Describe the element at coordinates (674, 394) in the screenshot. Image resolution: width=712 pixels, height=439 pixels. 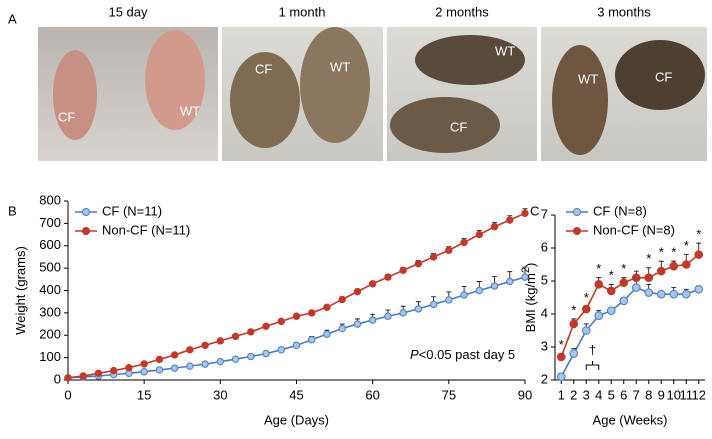
I see `x-tick-label: 10` at that location.